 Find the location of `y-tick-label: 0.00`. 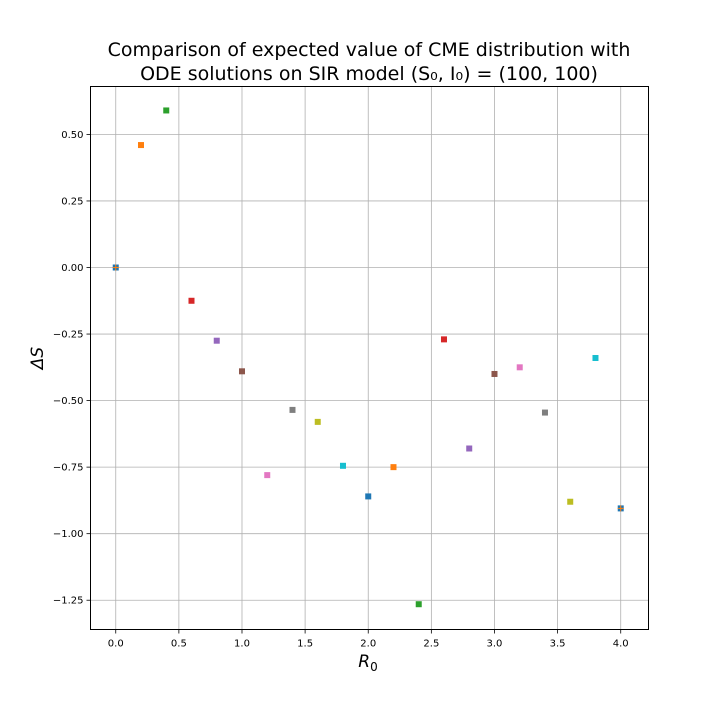

y-tick-label: 0.00 is located at coordinates (72, 268).